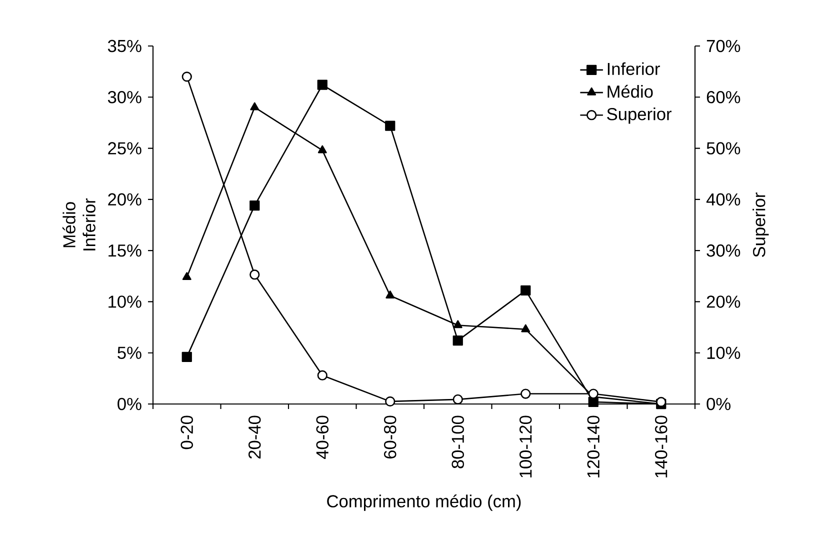 The height and width of the screenshot is (558, 828). I want to click on y-tick-label: 30%, so click(125, 97).